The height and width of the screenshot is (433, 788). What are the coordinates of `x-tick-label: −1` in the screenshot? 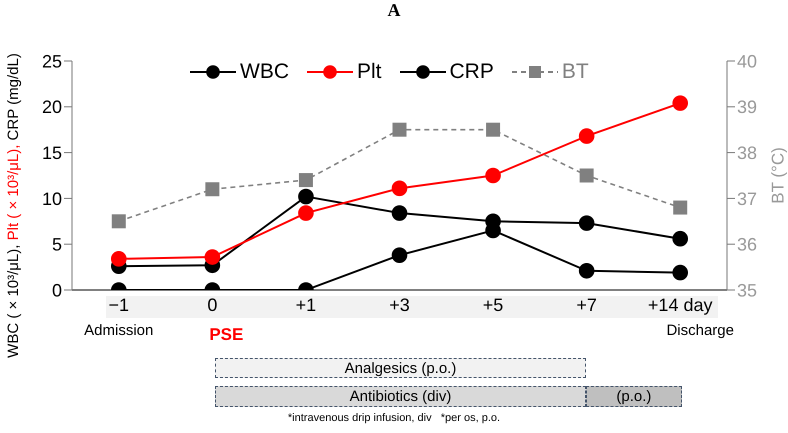 It's located at (119, 304).